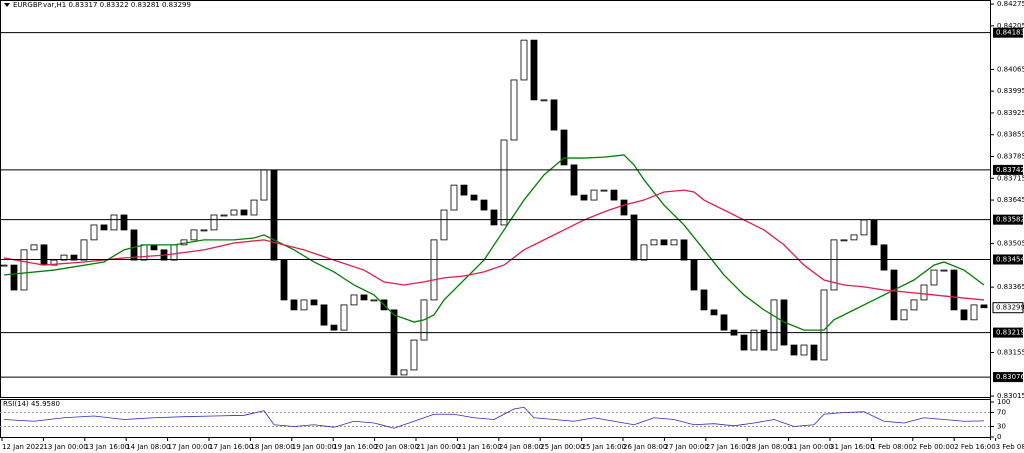  What do you see at coordinates (107, 447) in the screenshot?
I see `x-tick-label: 13 Jan 16:00` at bounding box center [107, 447].